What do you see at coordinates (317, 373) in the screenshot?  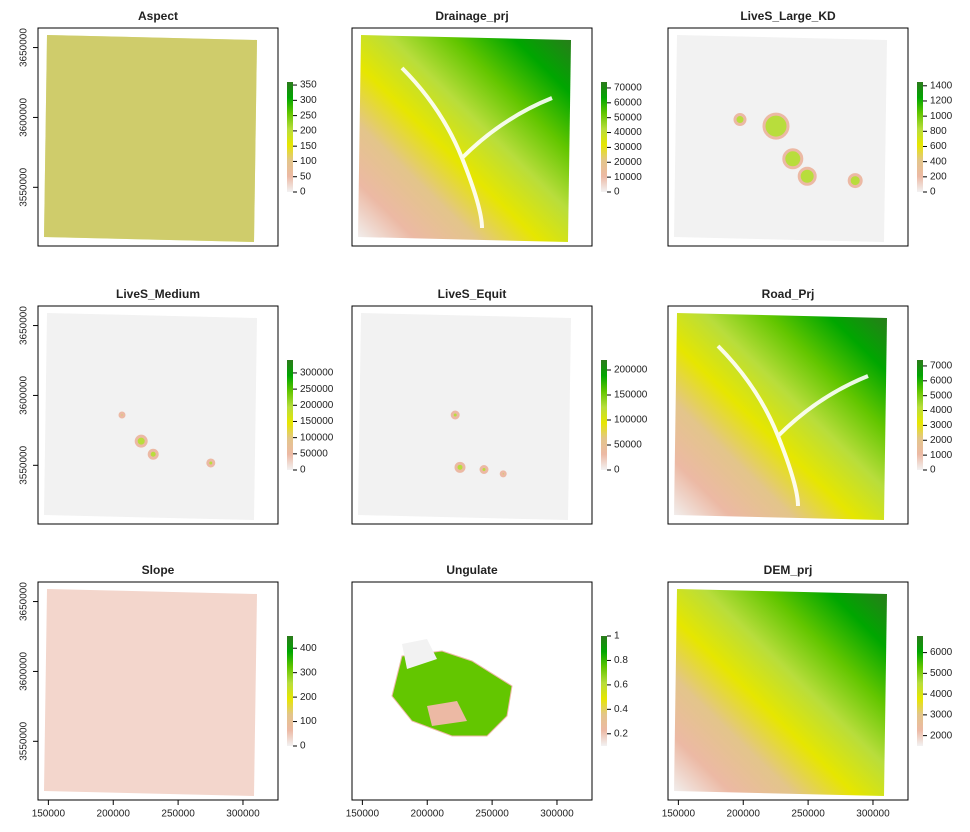 I see `colorbar-label: 300000` at bounding box center [317, 373].